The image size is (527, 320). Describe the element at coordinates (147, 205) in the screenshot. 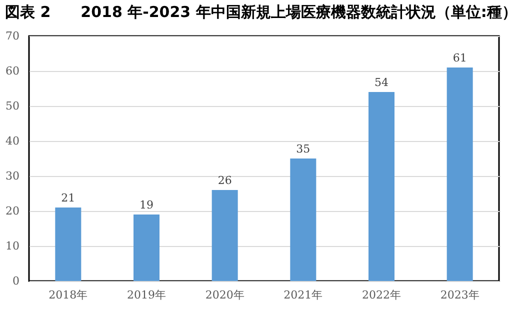

I see `data-label: 19` at that location.